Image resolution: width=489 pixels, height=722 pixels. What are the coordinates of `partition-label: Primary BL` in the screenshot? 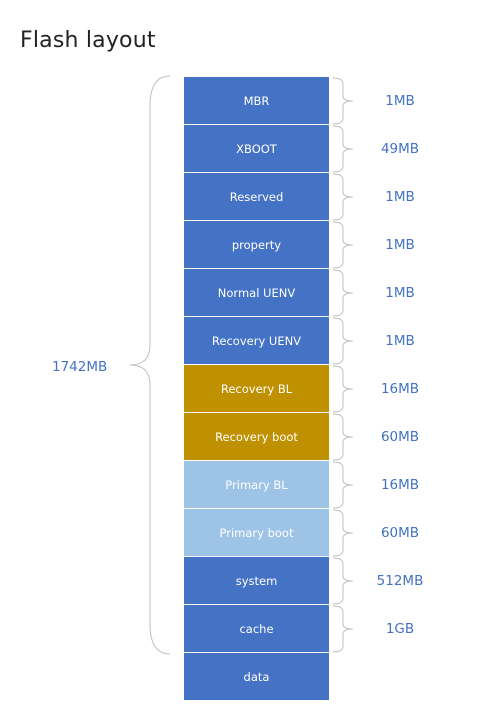 It's located at (256, 484).